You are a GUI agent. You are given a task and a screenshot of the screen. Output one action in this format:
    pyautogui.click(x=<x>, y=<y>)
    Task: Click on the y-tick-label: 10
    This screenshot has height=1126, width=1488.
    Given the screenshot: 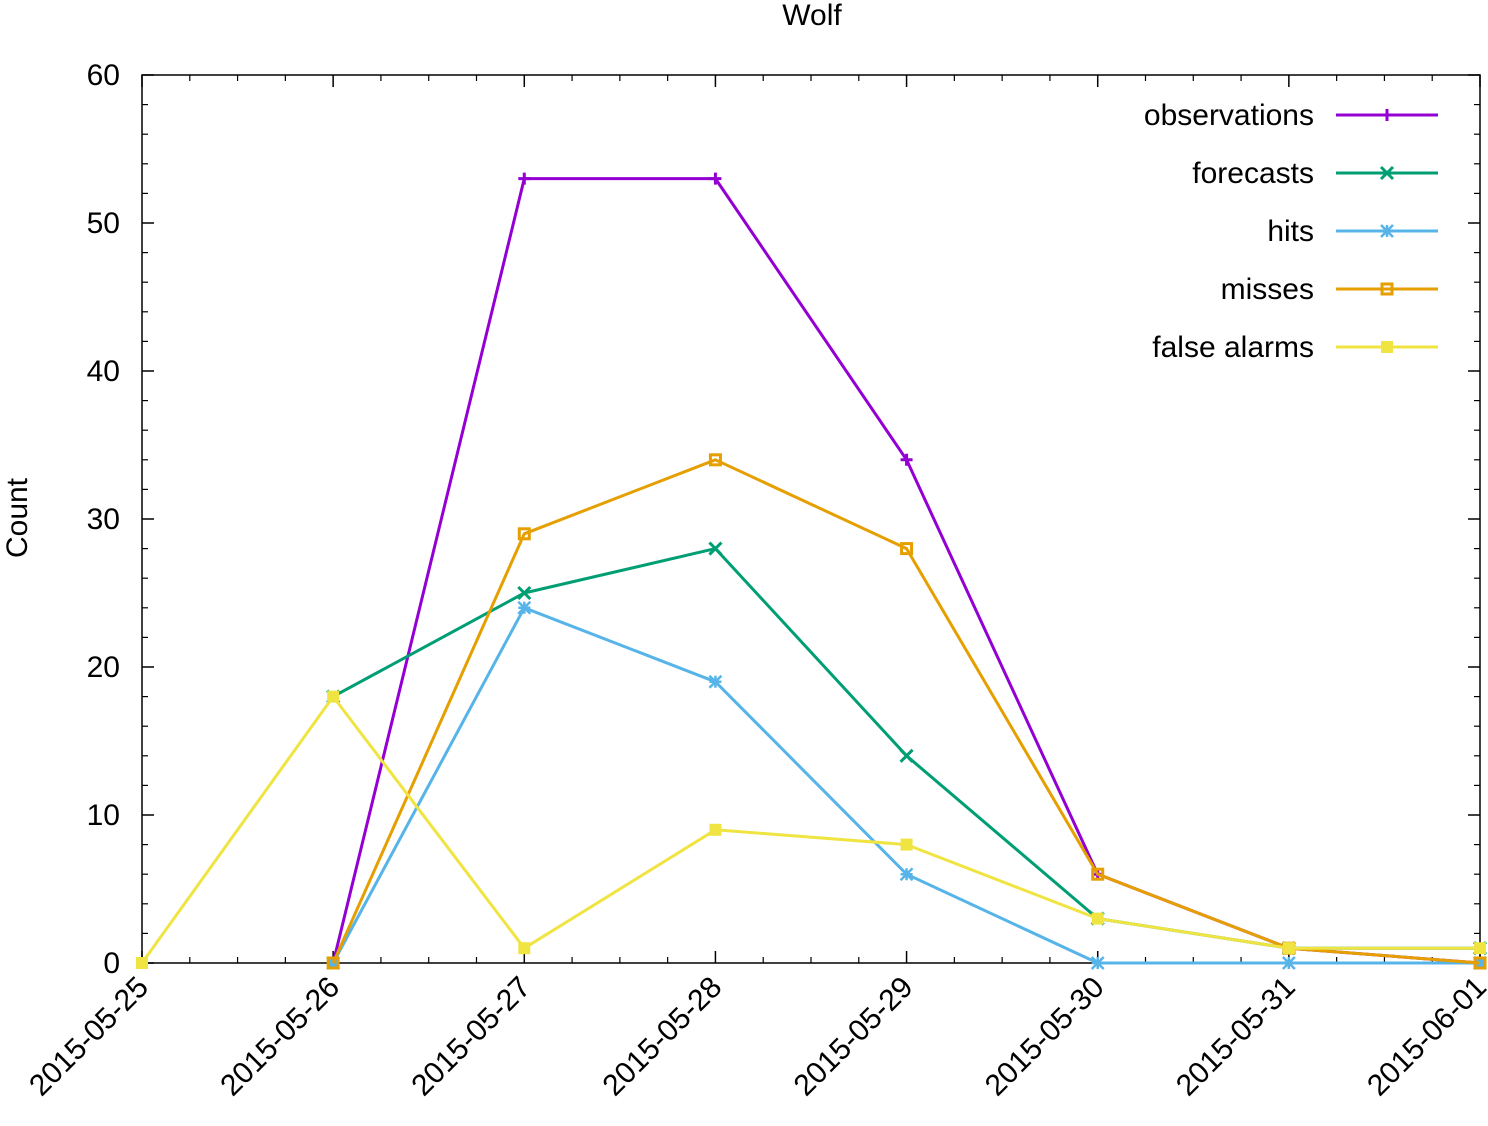 What is the action you would take?
    pyautogui.click(x=103, y=815)
    